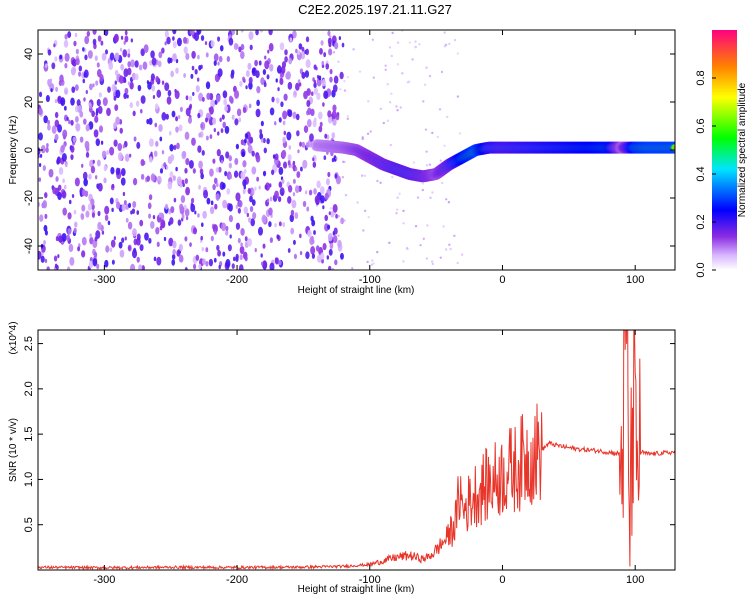  Describe the element at coordinates (701, 221) in the screenshot. I see `colorbar-tick-label: 0.2` at that location.